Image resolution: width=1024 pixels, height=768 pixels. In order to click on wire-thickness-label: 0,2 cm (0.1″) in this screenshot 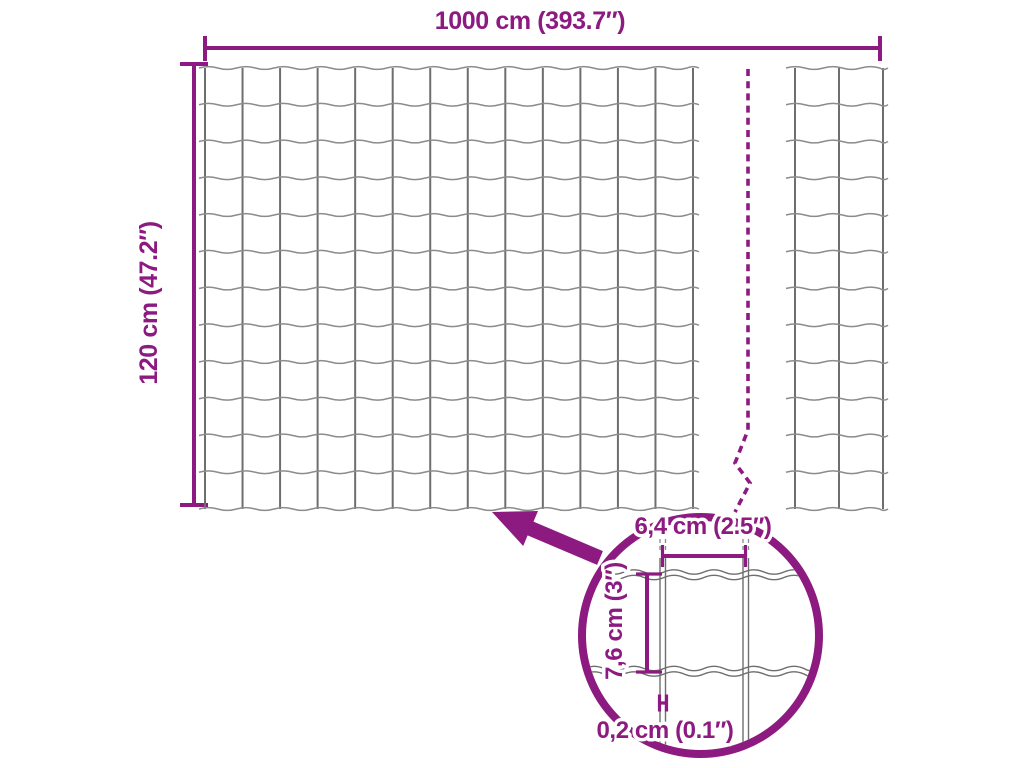, I will do `click(664, 730)`.